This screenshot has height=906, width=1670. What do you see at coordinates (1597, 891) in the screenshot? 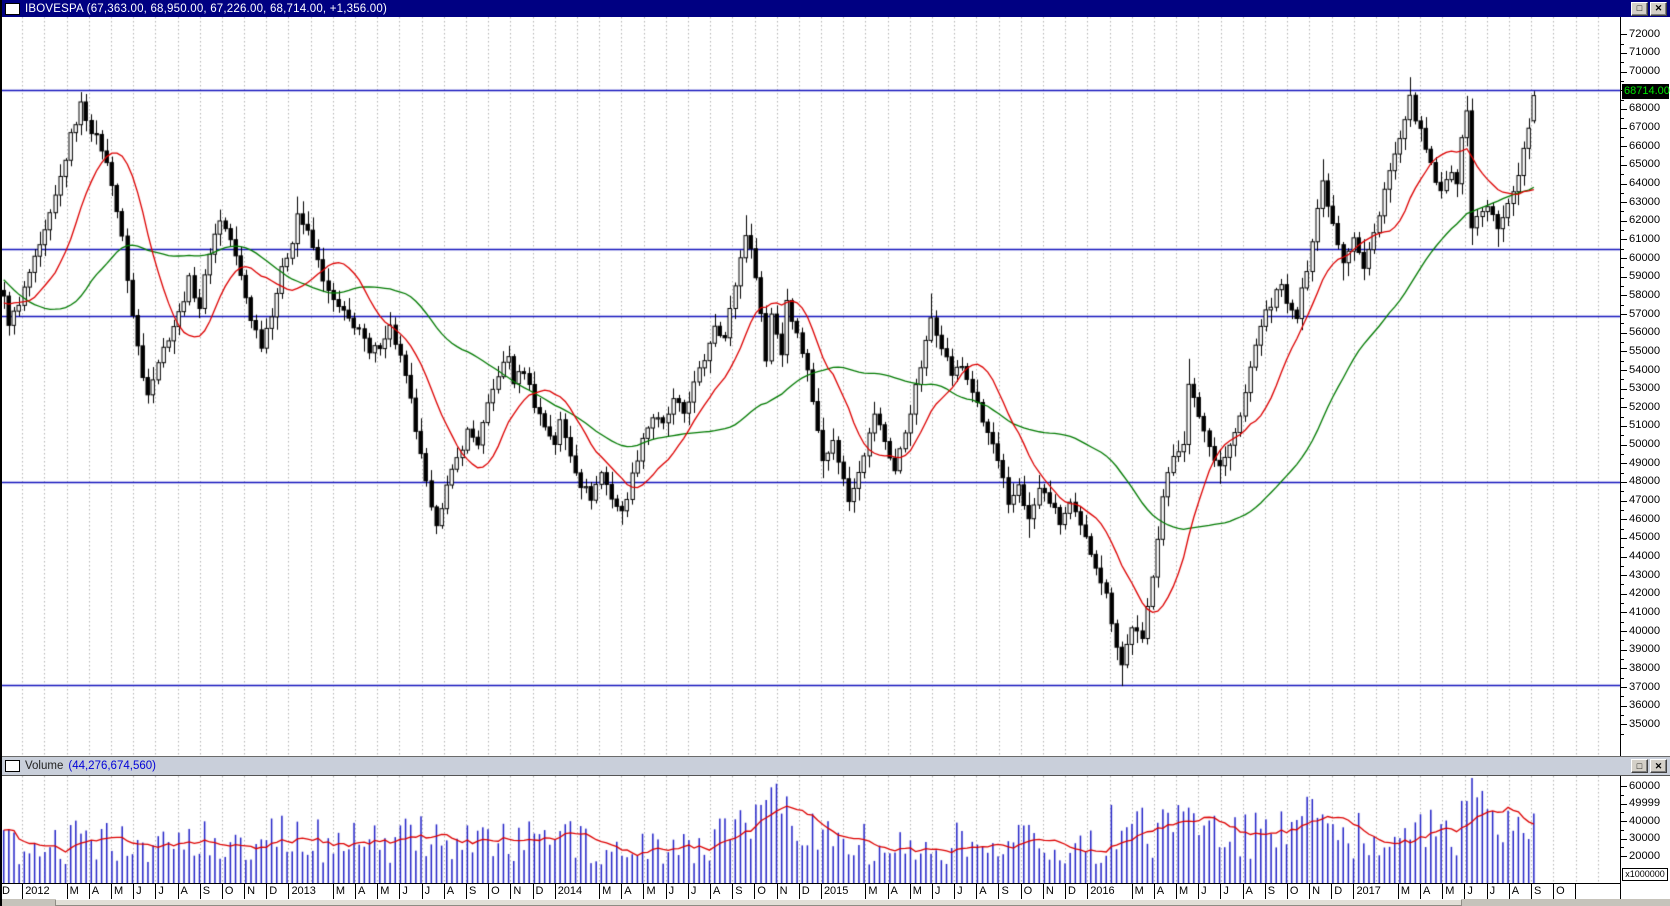
I see `date-axis-filler` at bounding box center [1597, 891].